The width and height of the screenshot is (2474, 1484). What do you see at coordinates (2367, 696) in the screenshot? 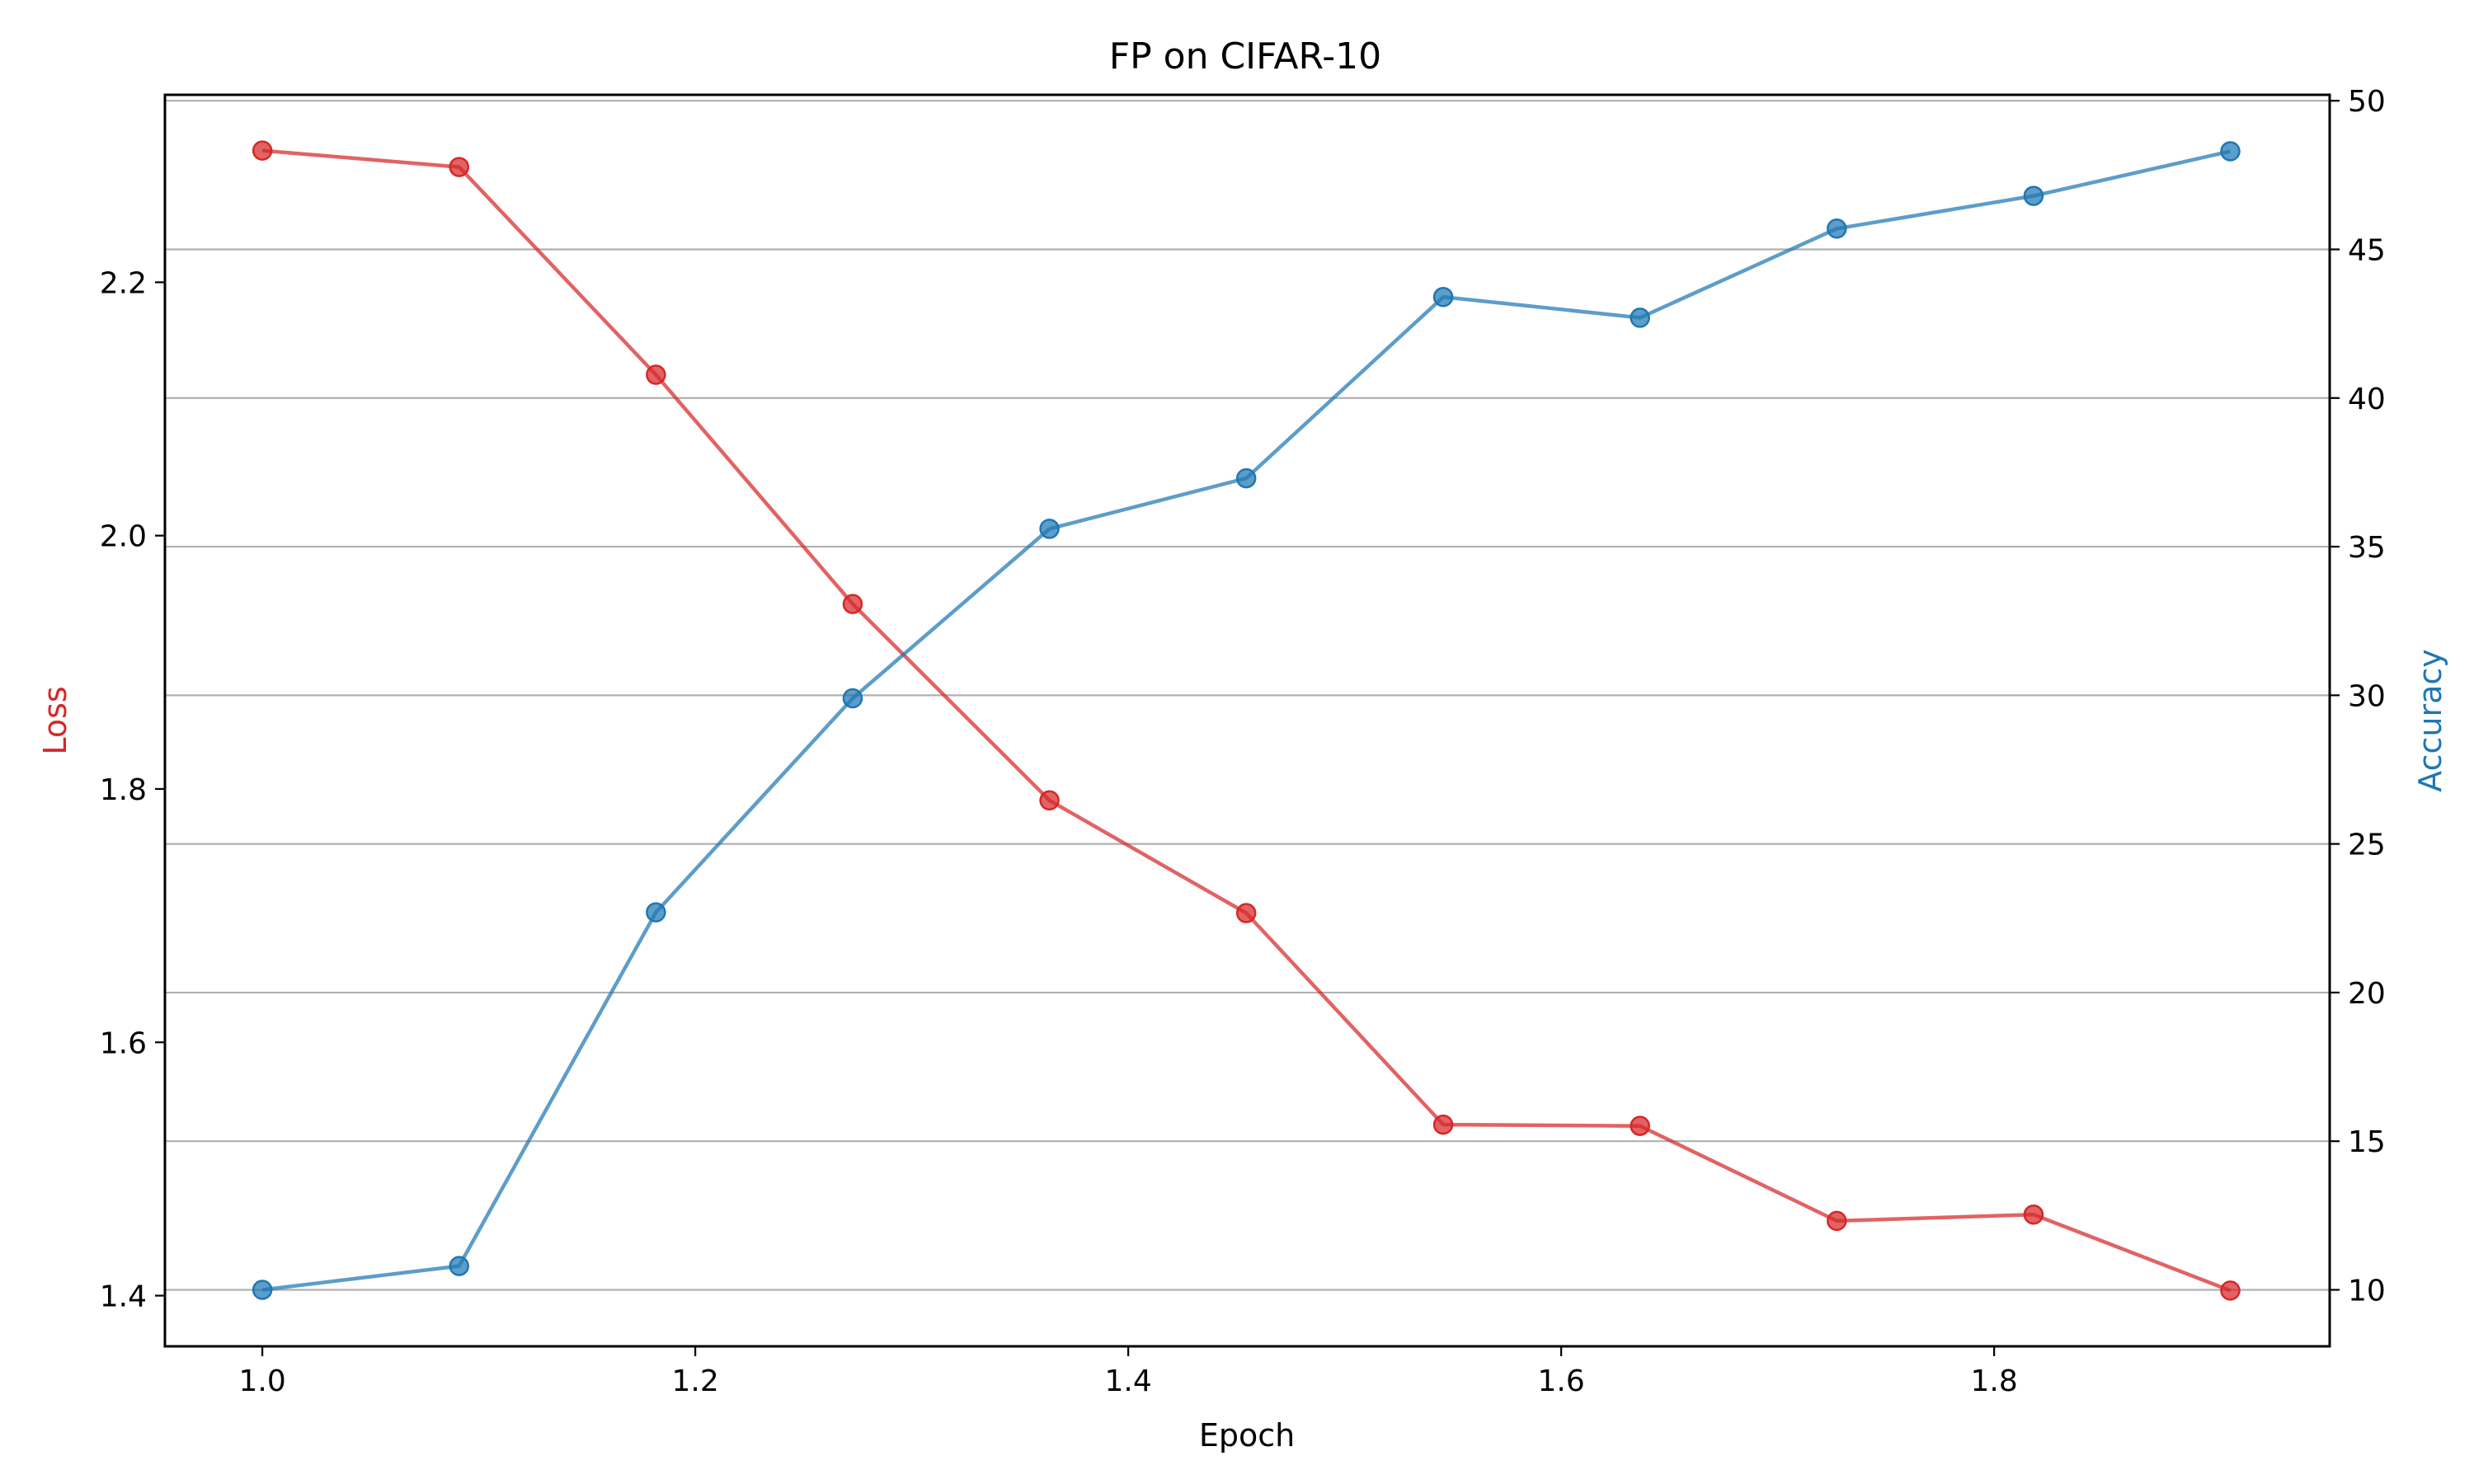
I see `right-y-tick-label: 30` at bounding box center [2367, 696].